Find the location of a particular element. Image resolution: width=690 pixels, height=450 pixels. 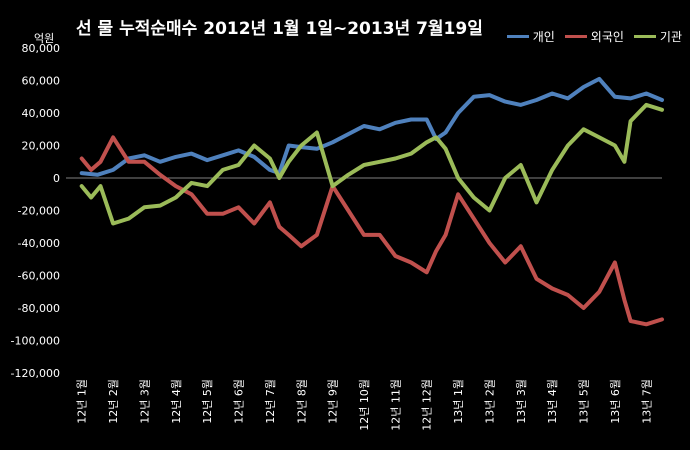

x-tick-label: 13년 2월 is located at coordinates (489, 401).